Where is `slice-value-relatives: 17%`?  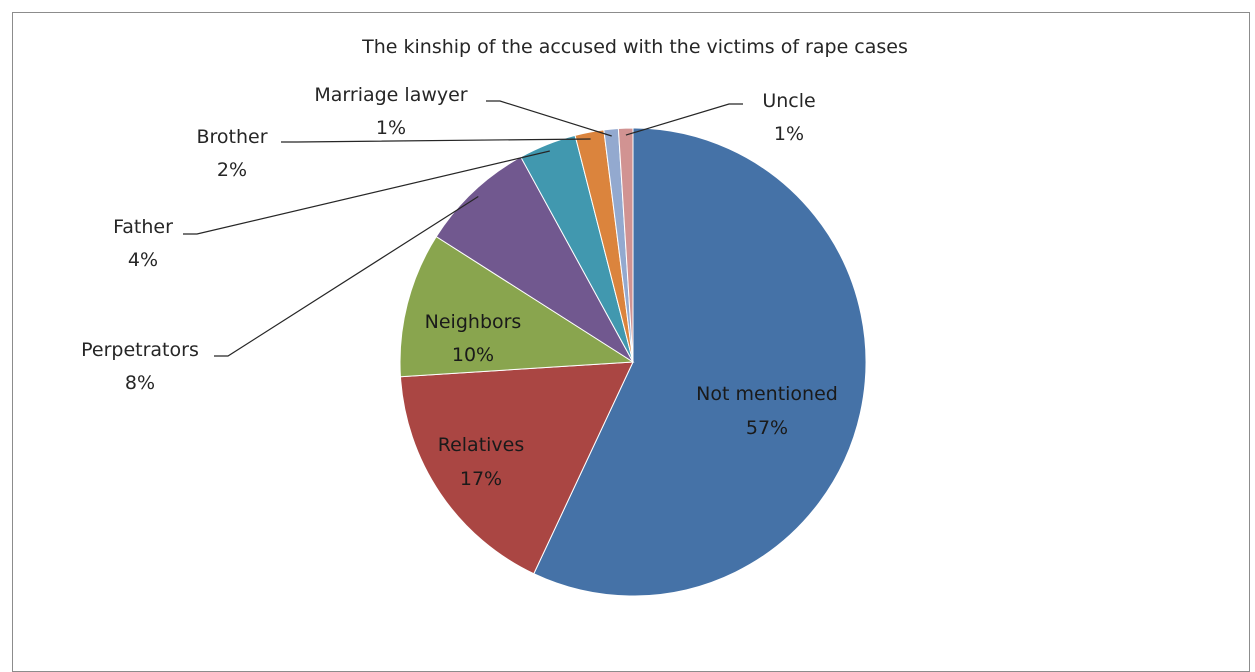
slice-value-relatives: 17% is located at coordinates (481, 479).